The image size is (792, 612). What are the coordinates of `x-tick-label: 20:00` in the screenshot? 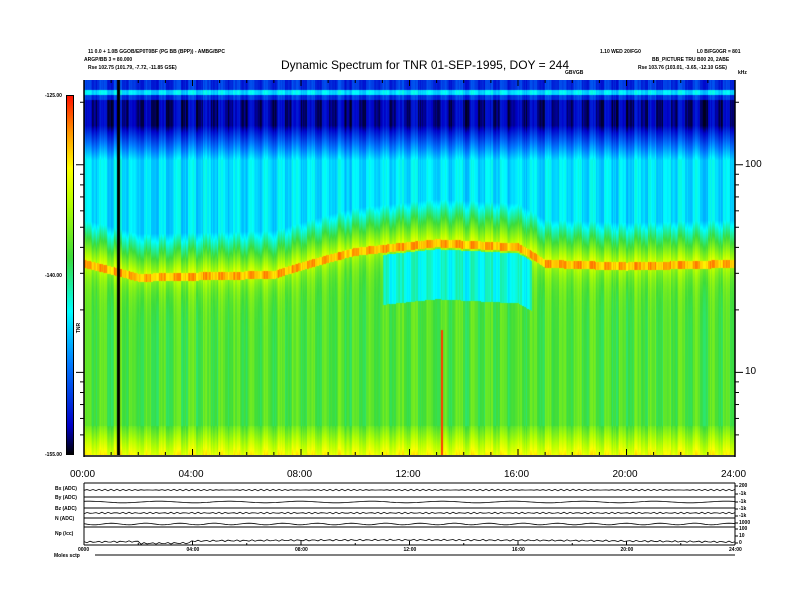 It's located at (625, 474).